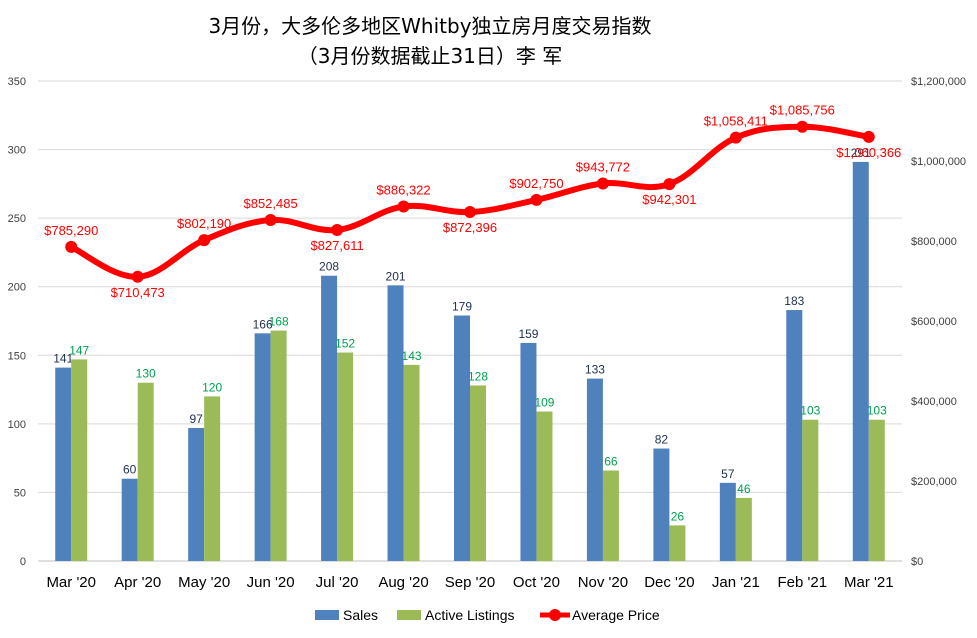 This screenshot has width=977, height=638. I want to click on y-right-tick-label: $800,000, so click(934, 242).